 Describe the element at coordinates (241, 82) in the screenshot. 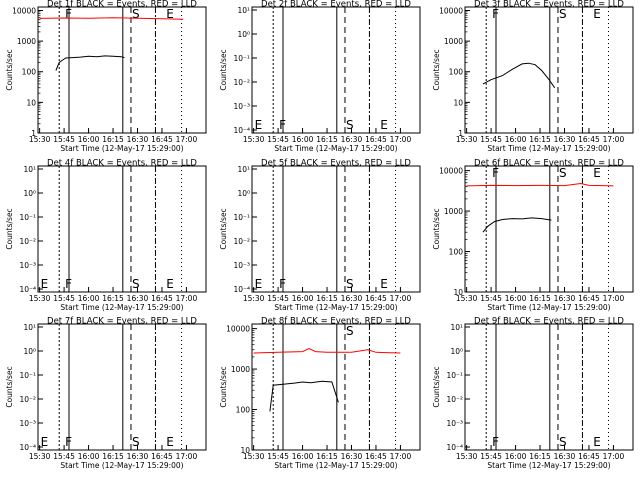

I see `y-tick-label: 10⁻²` at that location.